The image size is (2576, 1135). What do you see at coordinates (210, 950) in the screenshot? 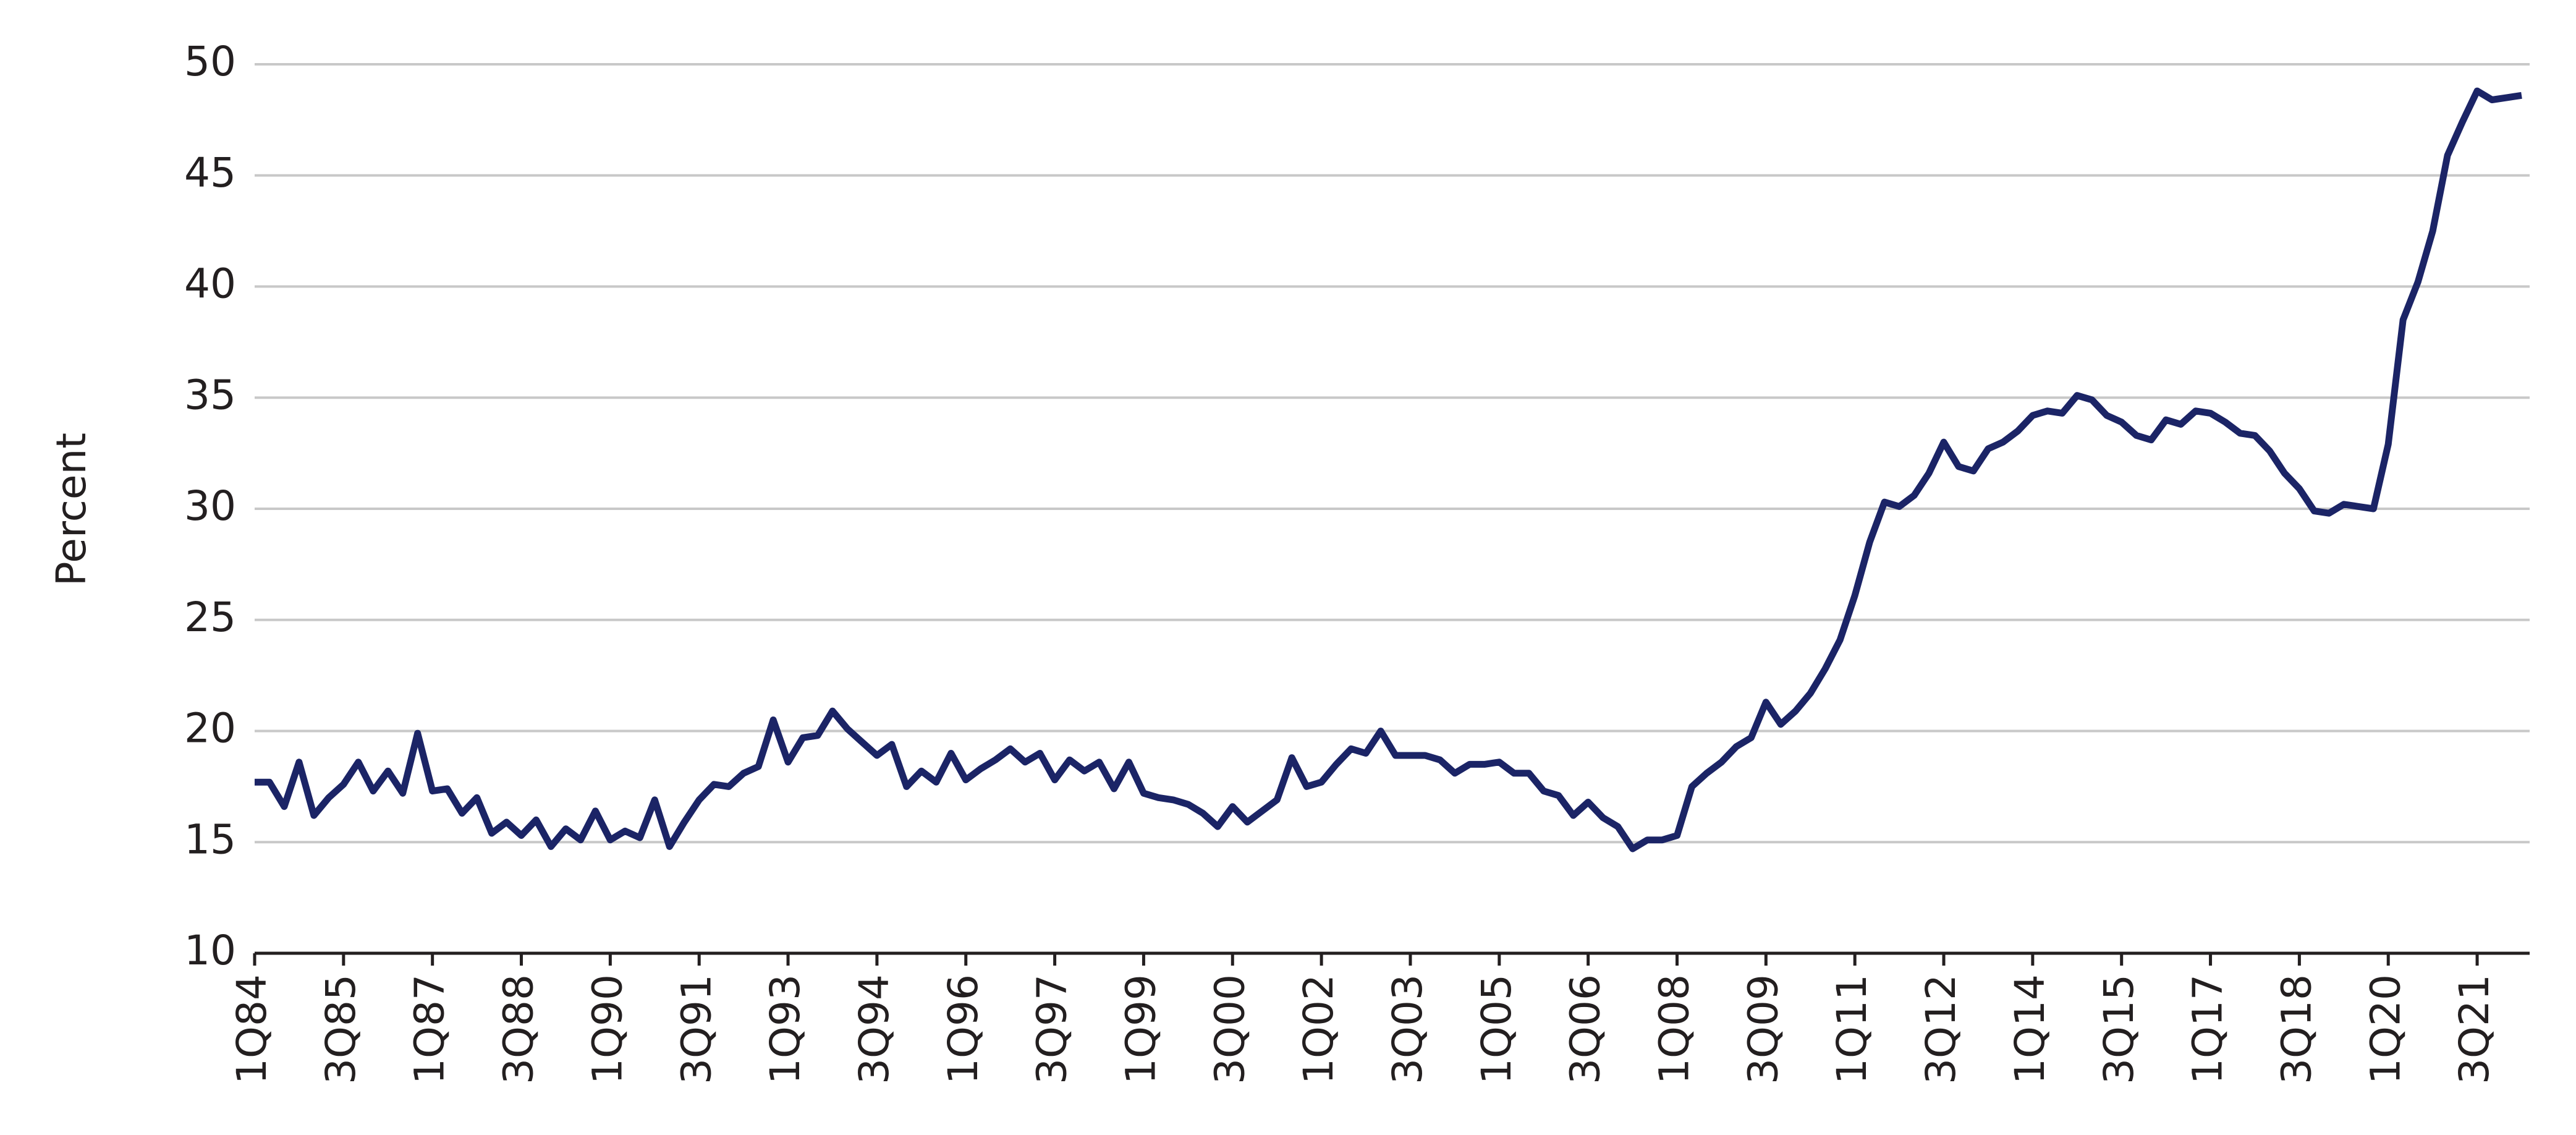
I see `y-tick-label: 10` at bounding box center [210, 950].